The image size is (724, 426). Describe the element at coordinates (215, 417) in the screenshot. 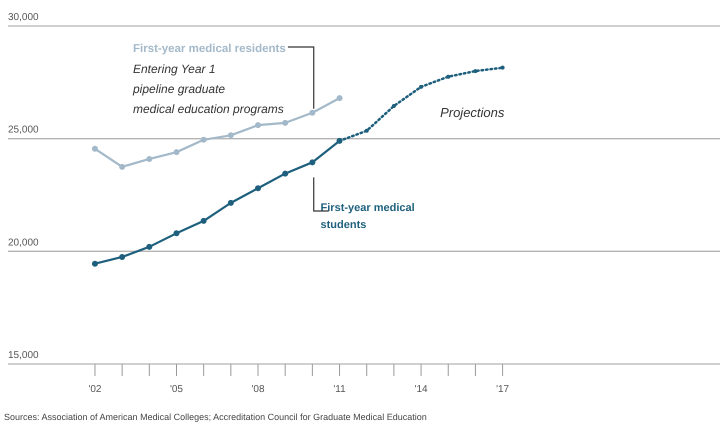

I see `source-note: Sources: Association of American Medical Colleges; Accreditation Council for Graduate Medical Education` at that location.